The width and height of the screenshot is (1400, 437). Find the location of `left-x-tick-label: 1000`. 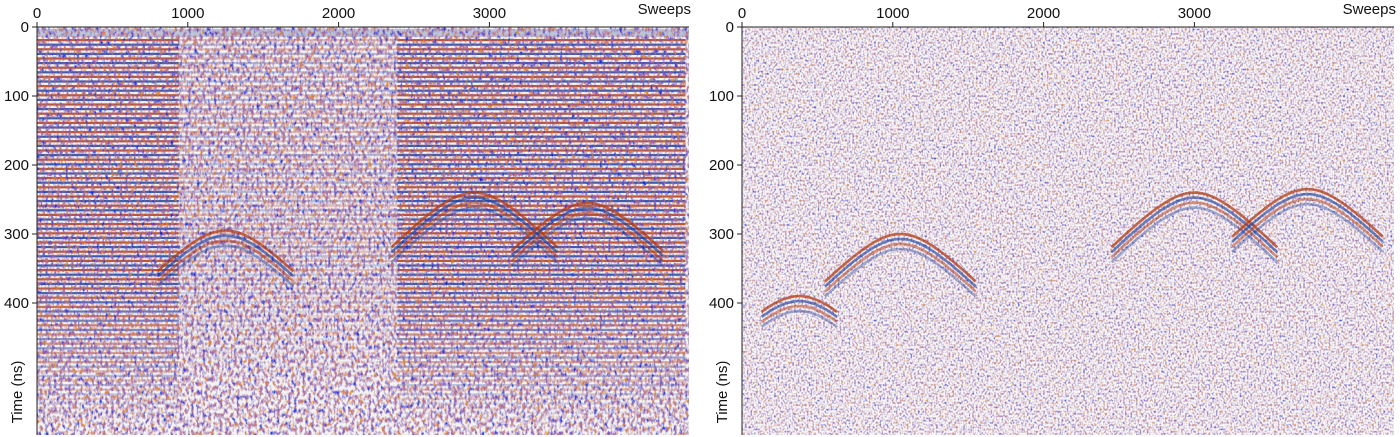

left-x-tick-label: 1000 is located at coordinates (187, 13).